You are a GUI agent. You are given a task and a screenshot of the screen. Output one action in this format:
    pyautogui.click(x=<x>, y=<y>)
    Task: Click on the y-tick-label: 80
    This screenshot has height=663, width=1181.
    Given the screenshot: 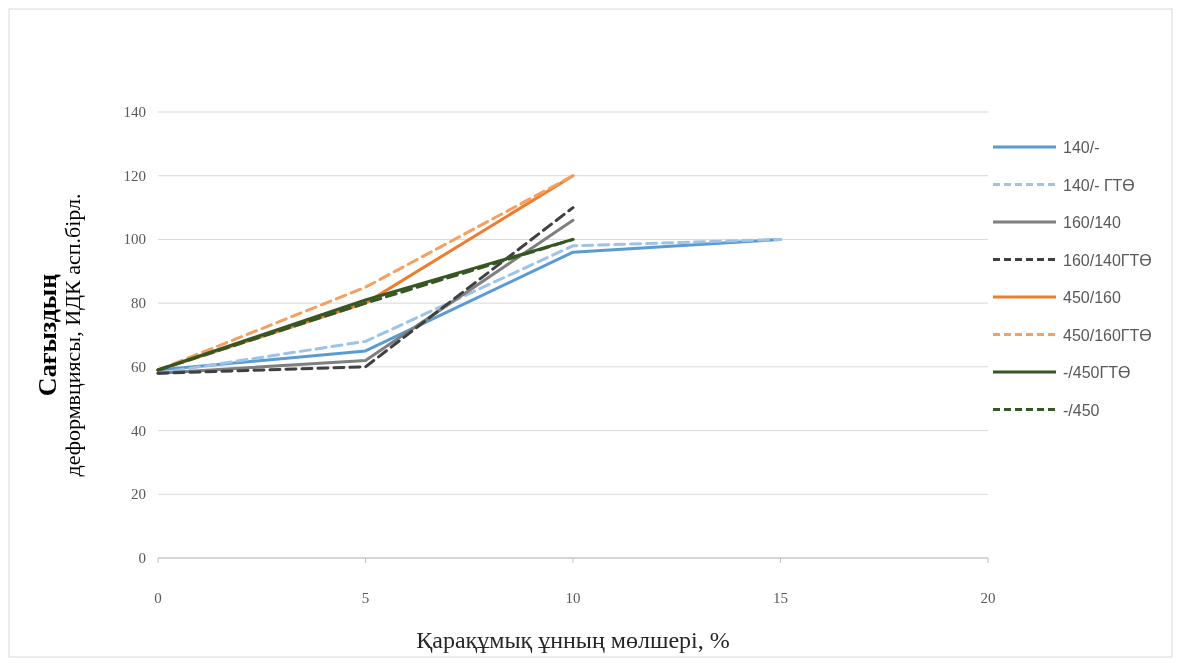 What is the action you would take?
    pyautogui.click(x=138, y=303)
    